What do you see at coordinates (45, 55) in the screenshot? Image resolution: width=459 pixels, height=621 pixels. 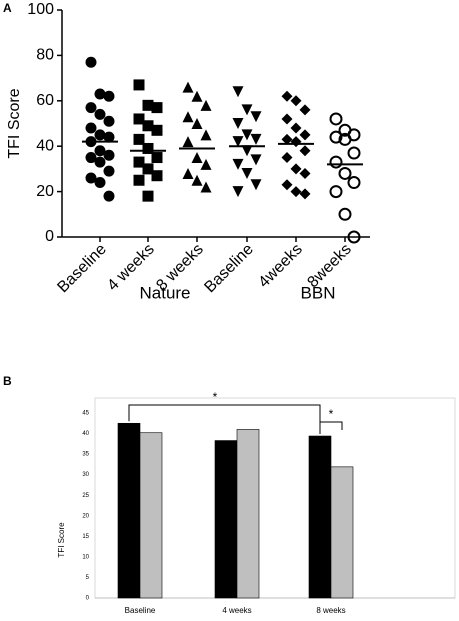 I see `y-tick-label: 80` at bounding box center [45, 55].